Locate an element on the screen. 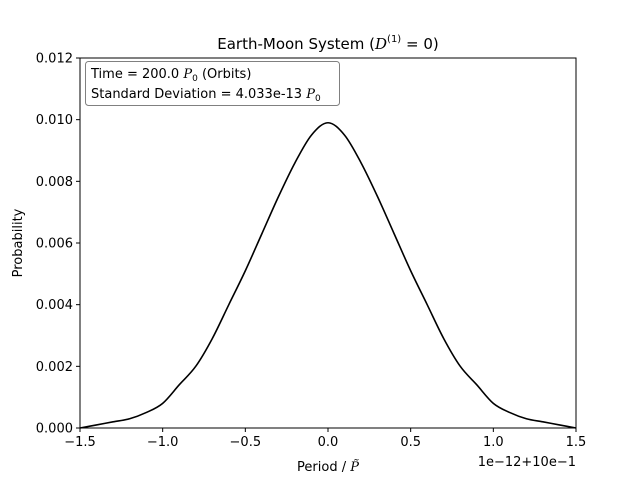 The image size is (640, 484). x-tick-label: 0.5 is located at coordinates (410, 442).